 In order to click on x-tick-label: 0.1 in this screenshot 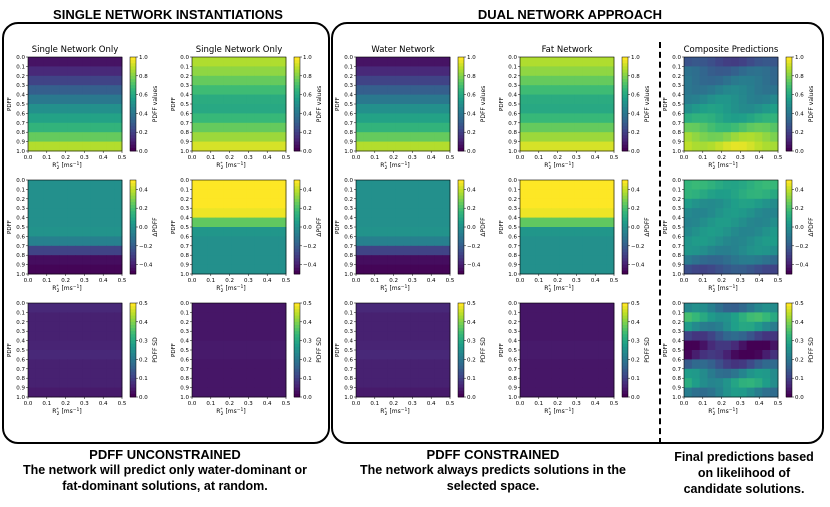, I will do `click(374, 158)`.